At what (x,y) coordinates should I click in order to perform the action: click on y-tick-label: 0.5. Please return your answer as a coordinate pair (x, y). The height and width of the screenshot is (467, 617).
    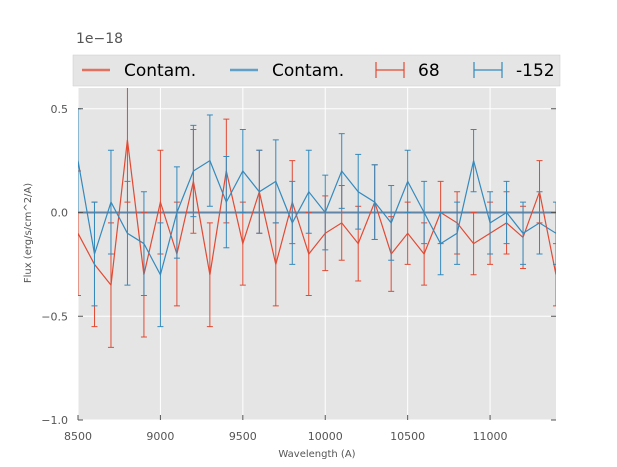
    Looking at the image, I should click on (60, 109).